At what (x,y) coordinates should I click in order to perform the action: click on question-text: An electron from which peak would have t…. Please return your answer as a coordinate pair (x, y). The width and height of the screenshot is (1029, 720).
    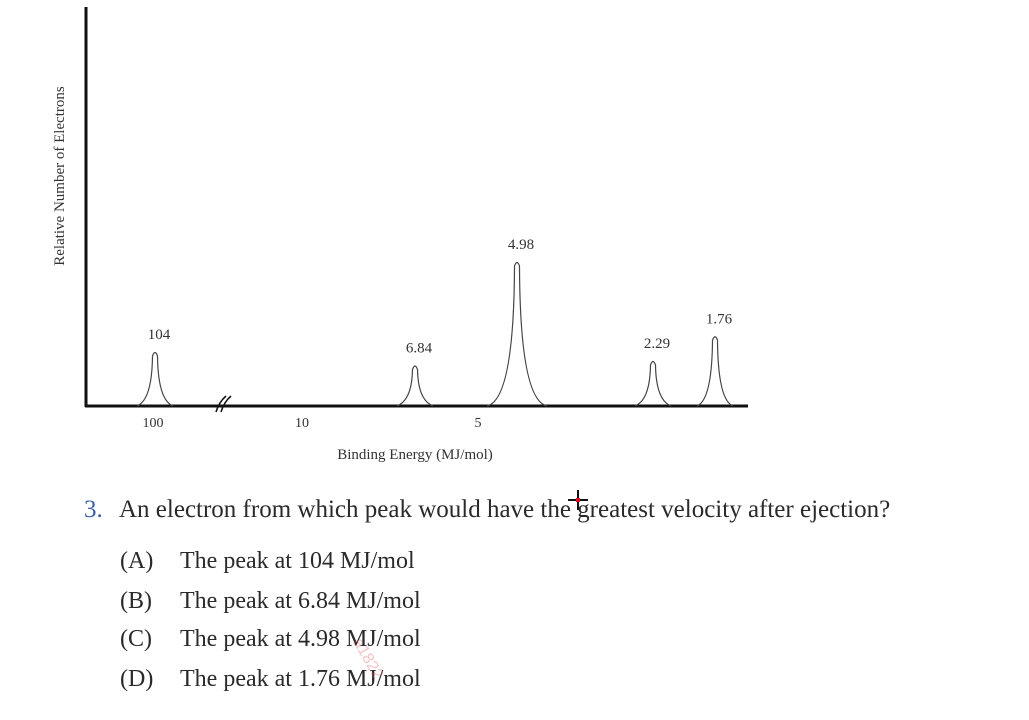
    Looking at the image, I should click on (505, 509).